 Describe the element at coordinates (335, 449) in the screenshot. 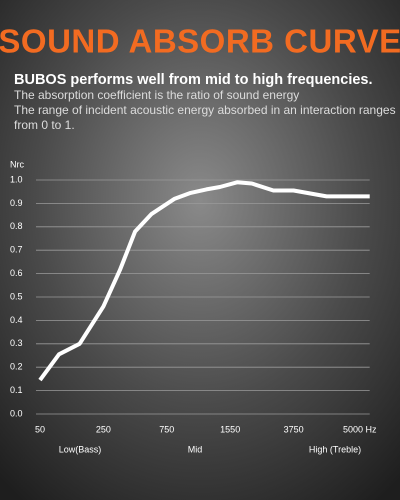

I see `x-group-label: High (Treble)` at that location.